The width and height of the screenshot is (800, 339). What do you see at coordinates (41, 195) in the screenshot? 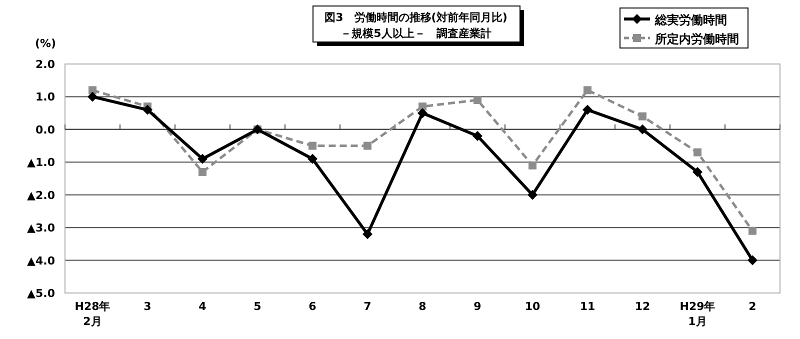
I see `y-tick-label: ▲2.0` at bounding box center [41, 195].